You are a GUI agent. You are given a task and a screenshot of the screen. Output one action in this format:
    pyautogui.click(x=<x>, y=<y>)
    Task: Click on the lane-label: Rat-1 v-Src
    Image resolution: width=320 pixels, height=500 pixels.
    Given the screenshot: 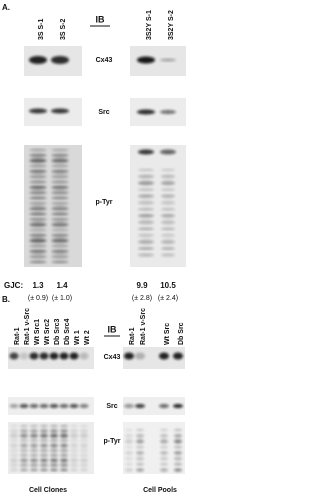 What is the action you would take?
    pyautogui.click(x=143, y=326)
    